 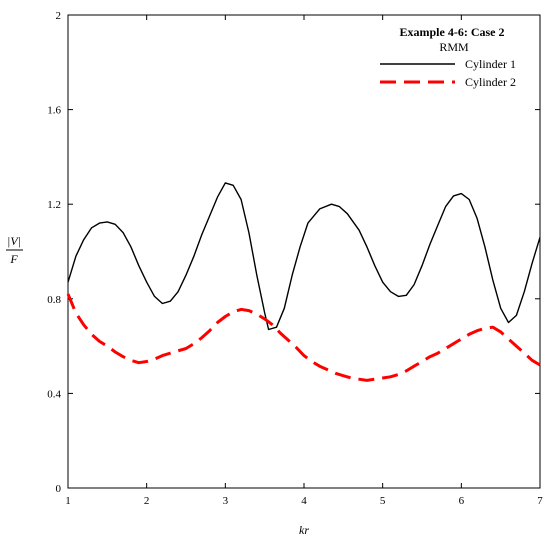 What do you see at coordinates (147, 501) in the screenshot?
I see `x-tick-label: 2` at bounding box center [147, 501].